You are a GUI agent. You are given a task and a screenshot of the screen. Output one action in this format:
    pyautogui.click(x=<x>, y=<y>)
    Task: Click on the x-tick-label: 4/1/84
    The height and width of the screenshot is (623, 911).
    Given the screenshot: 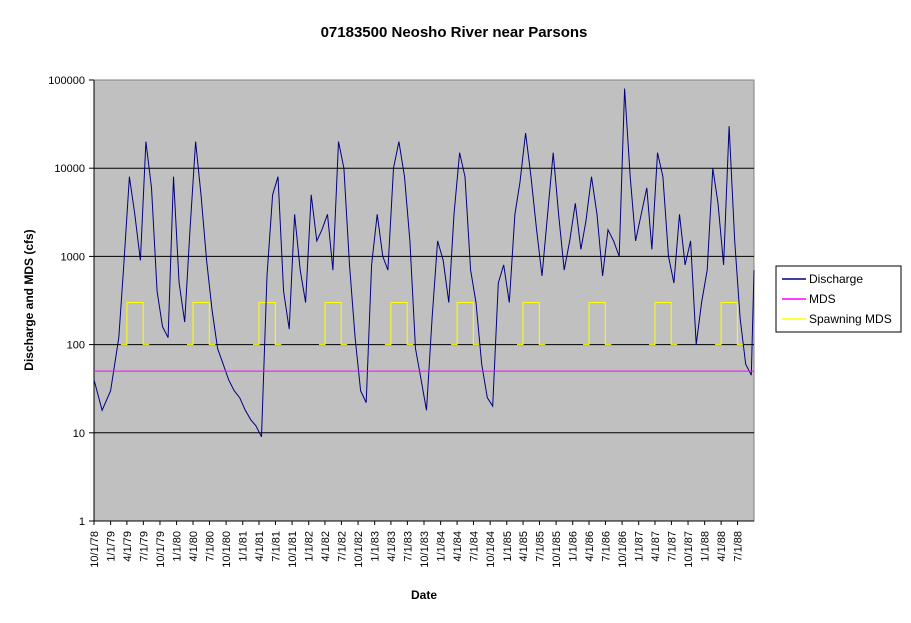 What is the action you would take?
    pyautogui.click(x=458, y=546)
    